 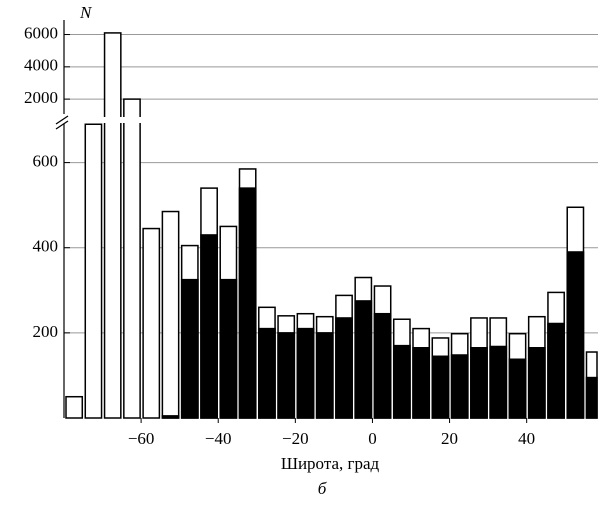 What do you see at coordinates (41, 65) in the screenshot?
I see `y-tick-label: 4000` at bounding box center [41, 65].